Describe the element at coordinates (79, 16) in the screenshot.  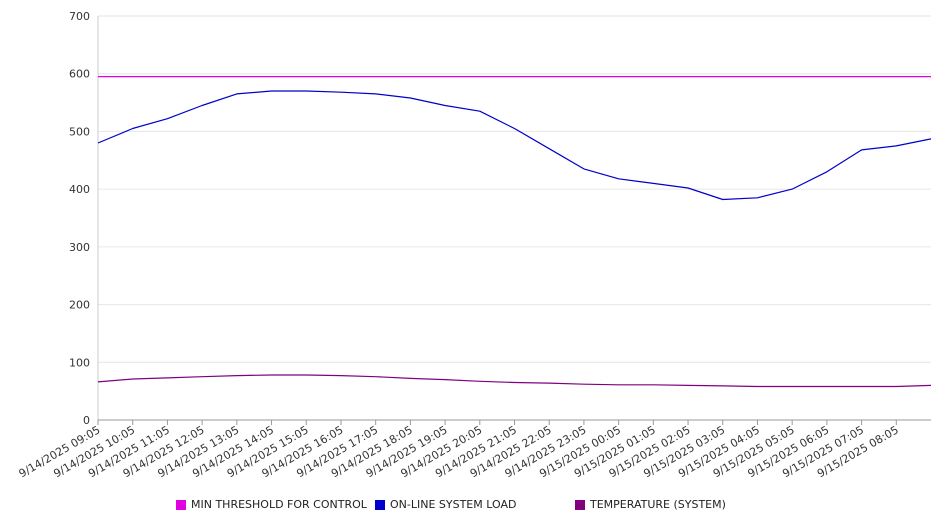
I see `y-tick-label: 700` at that location.